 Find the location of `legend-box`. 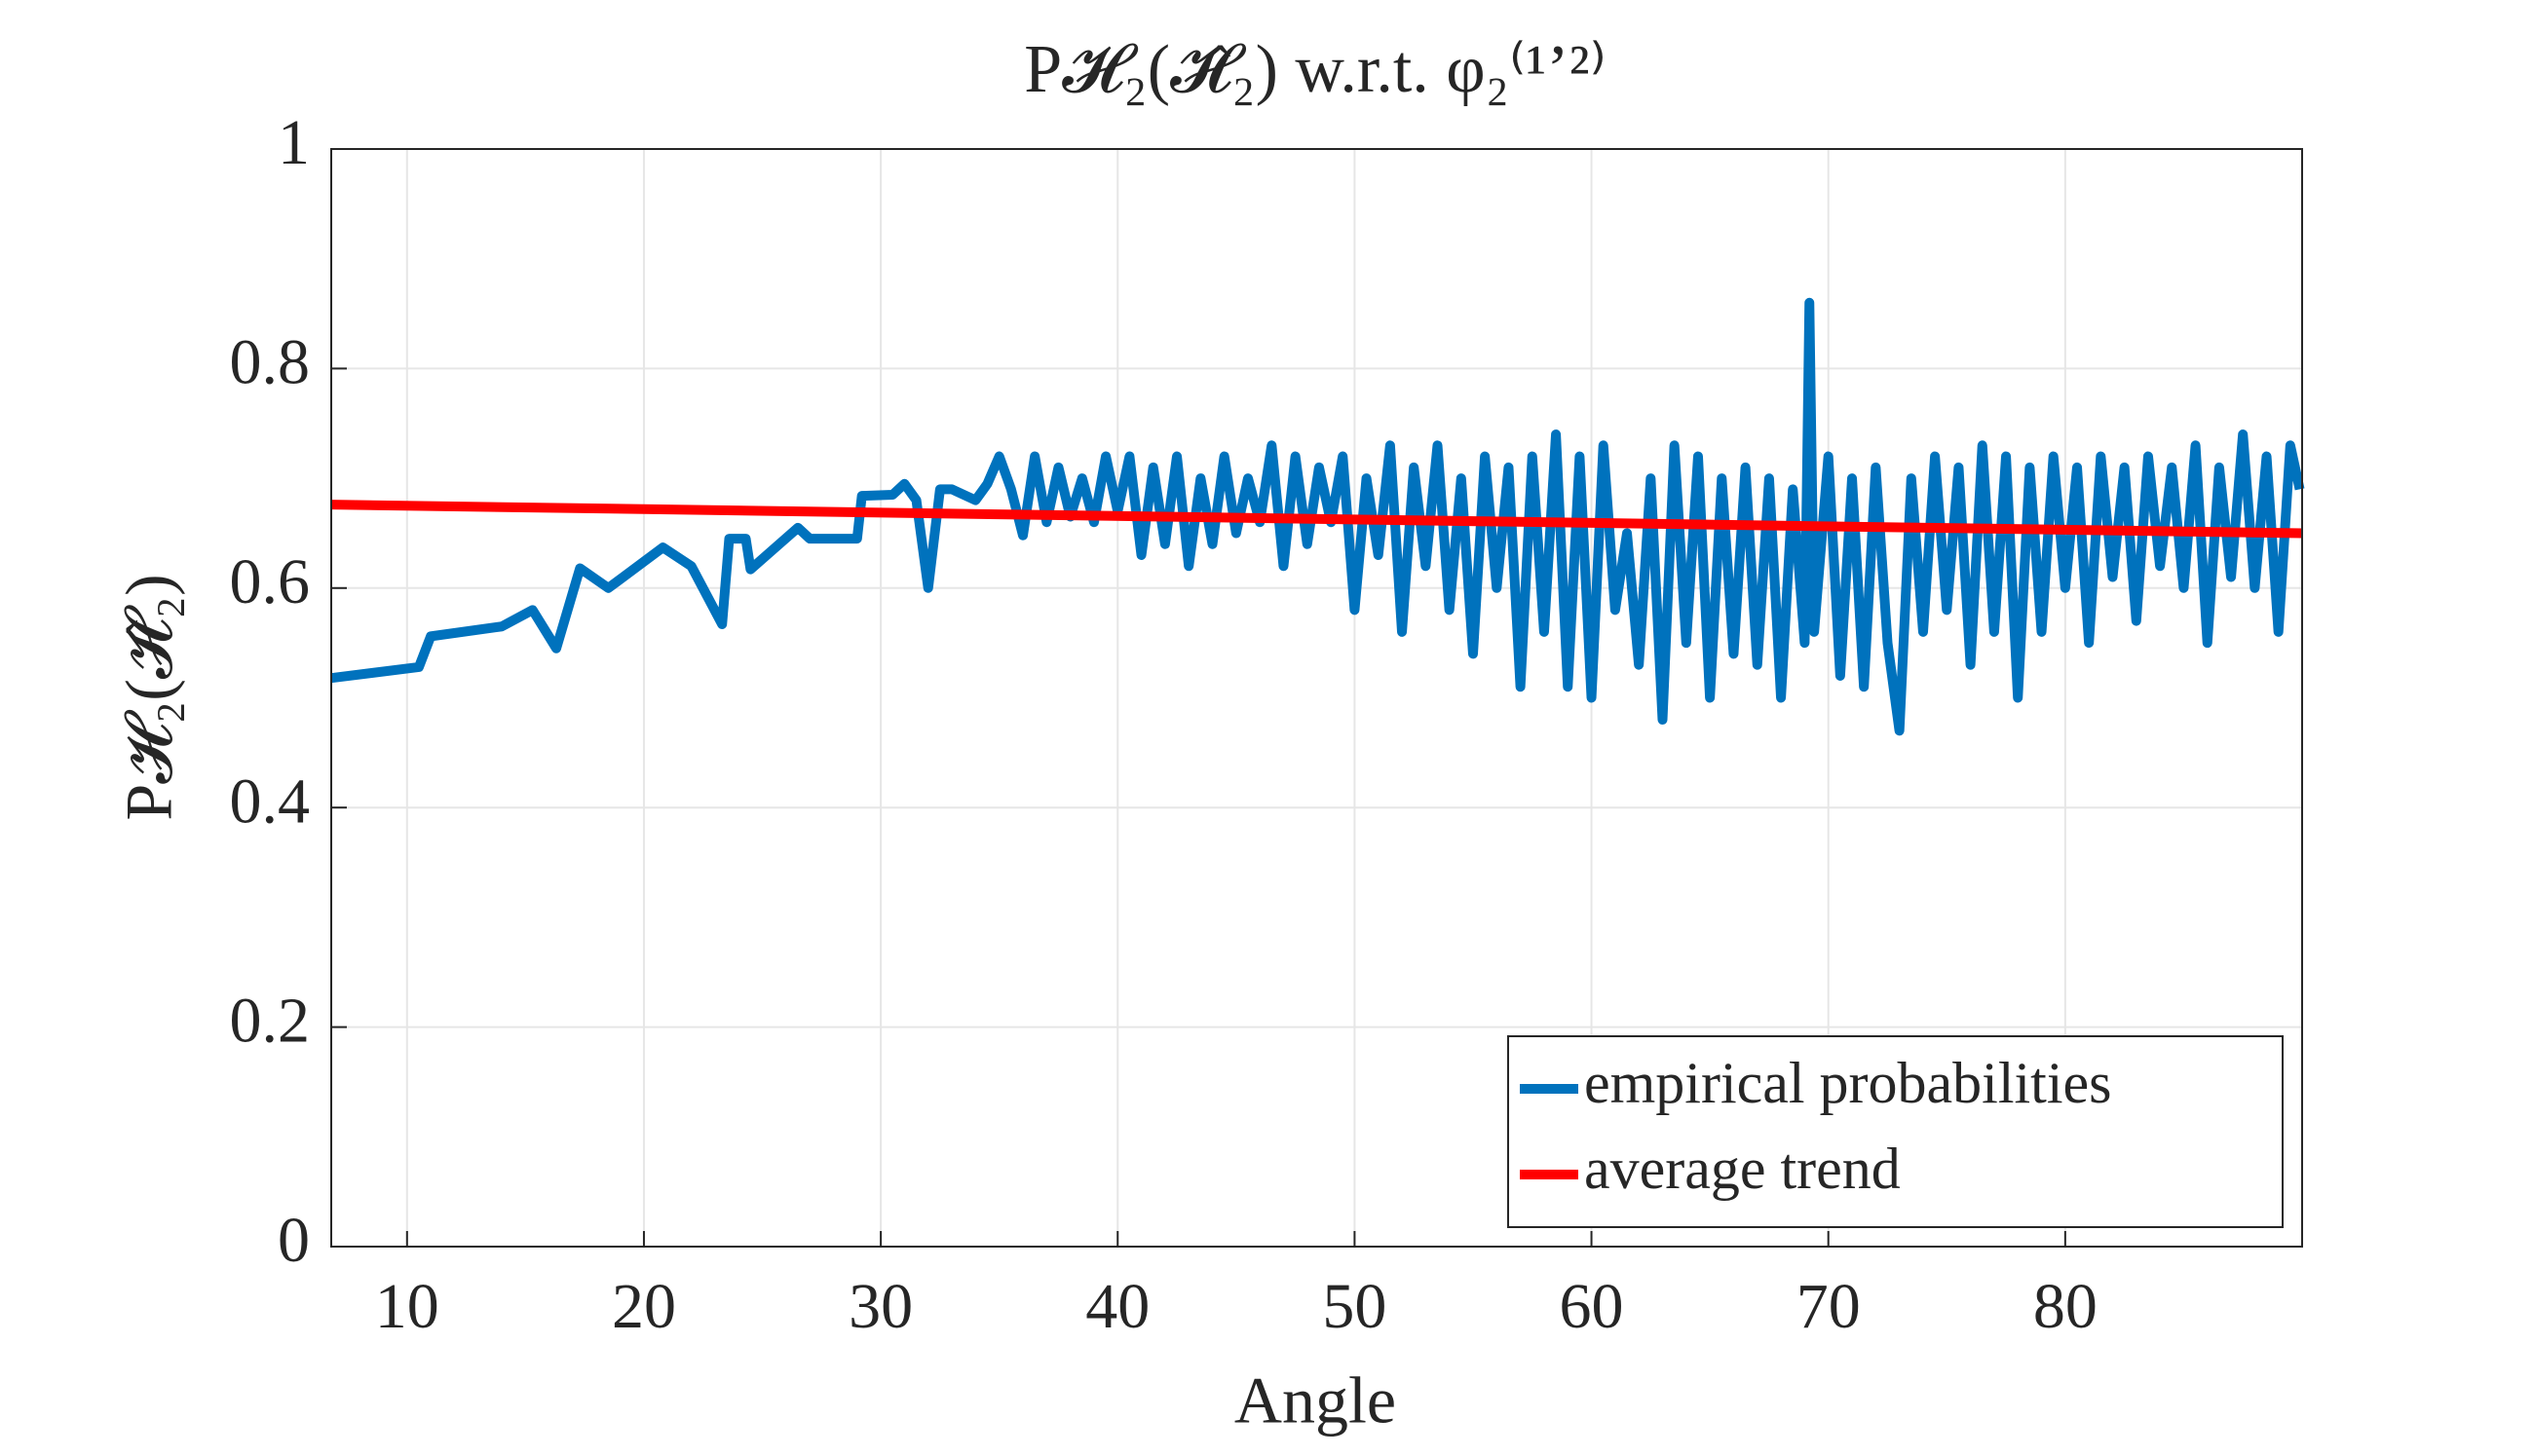

legend-box is located at coordinates (1895, 1131).